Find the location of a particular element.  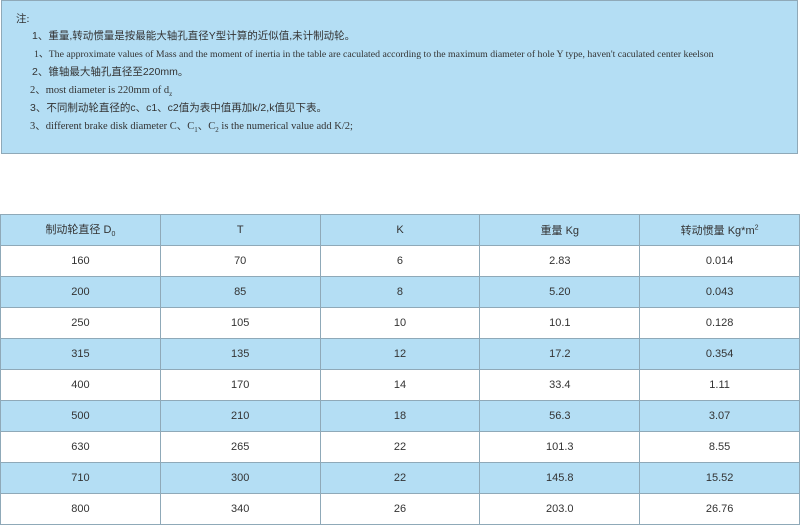

table-cell: 210 is located at coordinates (240, 416).